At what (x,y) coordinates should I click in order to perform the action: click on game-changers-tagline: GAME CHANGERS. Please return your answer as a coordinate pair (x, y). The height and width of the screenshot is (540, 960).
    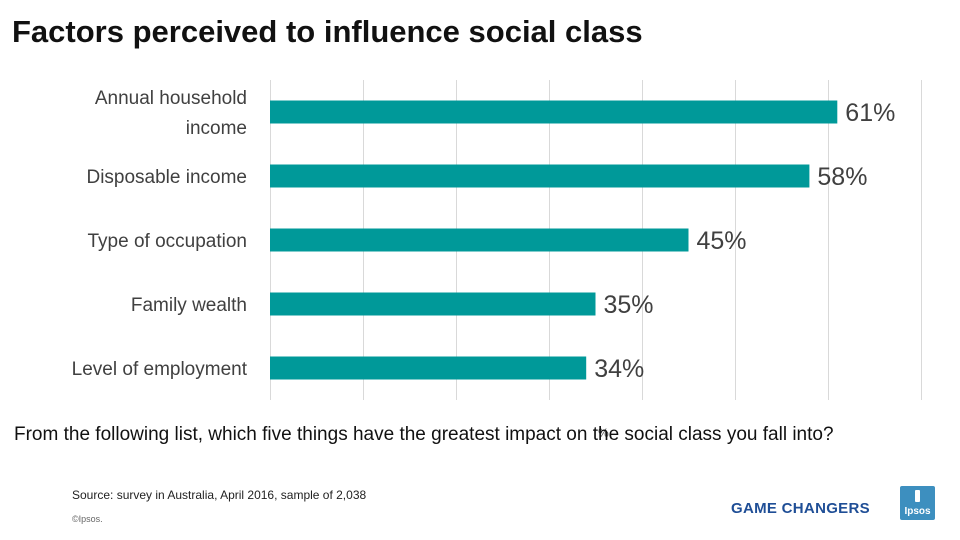
    Looking at the image, I should click on (800, 508).